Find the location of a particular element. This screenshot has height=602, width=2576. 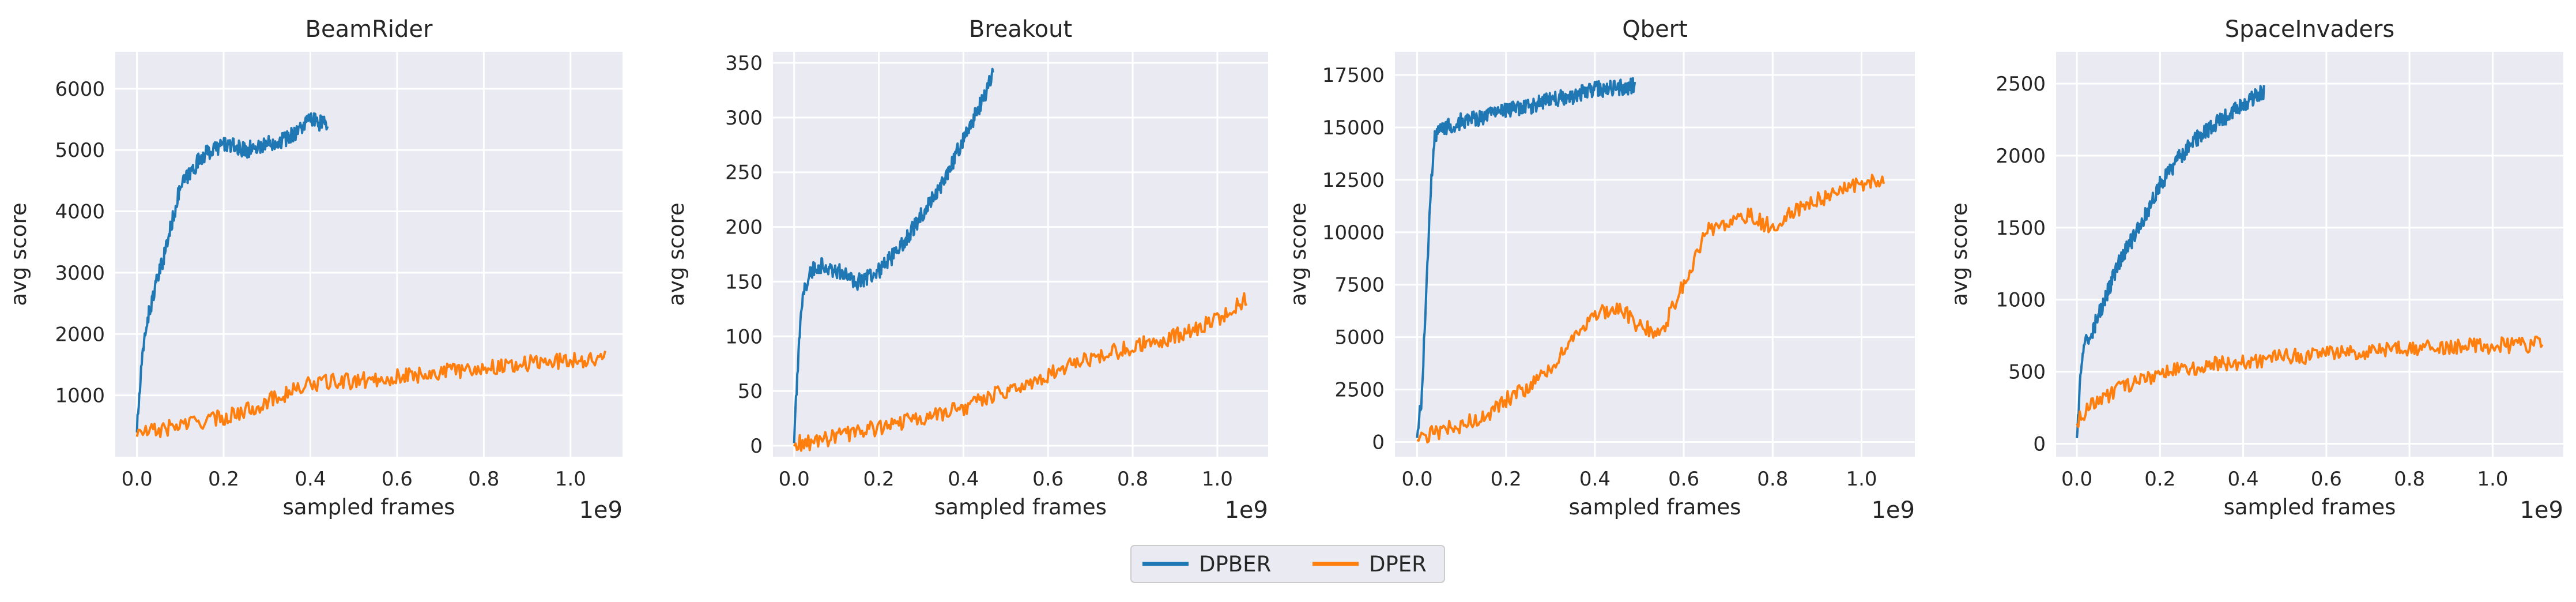

y-tick-label: 200 is located at coordinates (744, 227).